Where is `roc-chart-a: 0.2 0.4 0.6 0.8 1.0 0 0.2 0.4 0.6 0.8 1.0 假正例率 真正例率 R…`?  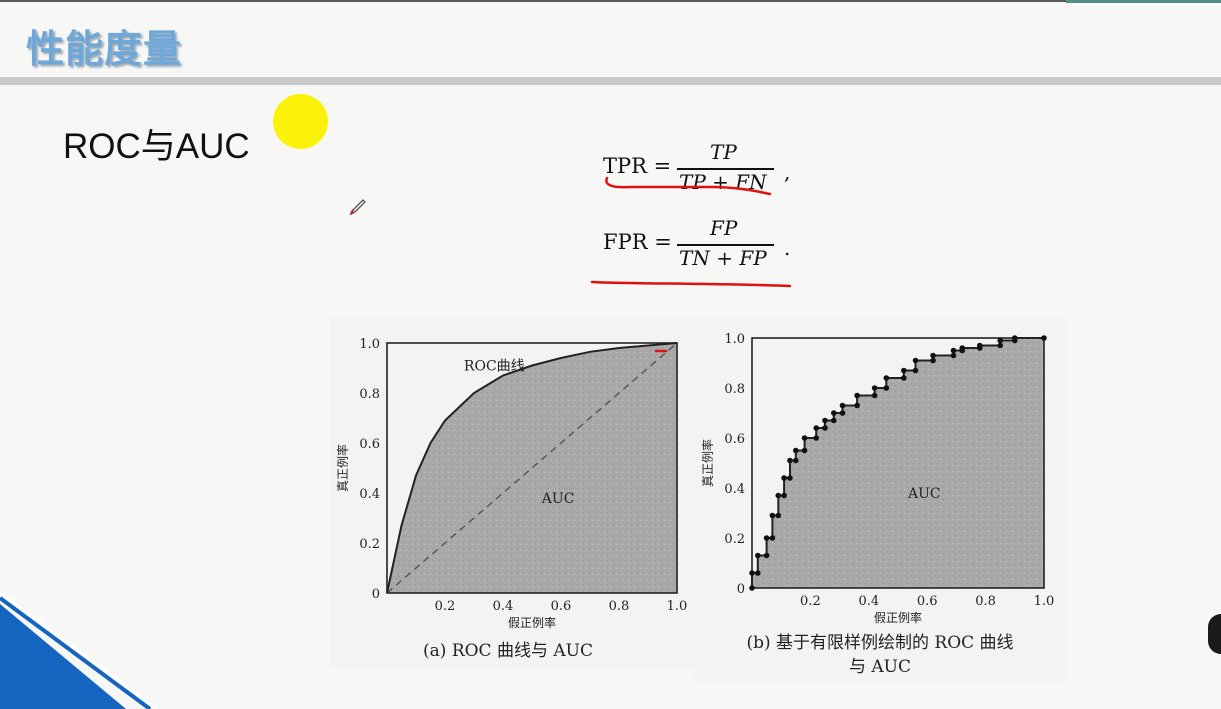
roc-chart-a: 0.2 0.4 0.6 0.8 1.0 0 0.2 0.4 0.6 0.8 1.0 假正例率 真正例率 R… is located at coordinates (511, 499).